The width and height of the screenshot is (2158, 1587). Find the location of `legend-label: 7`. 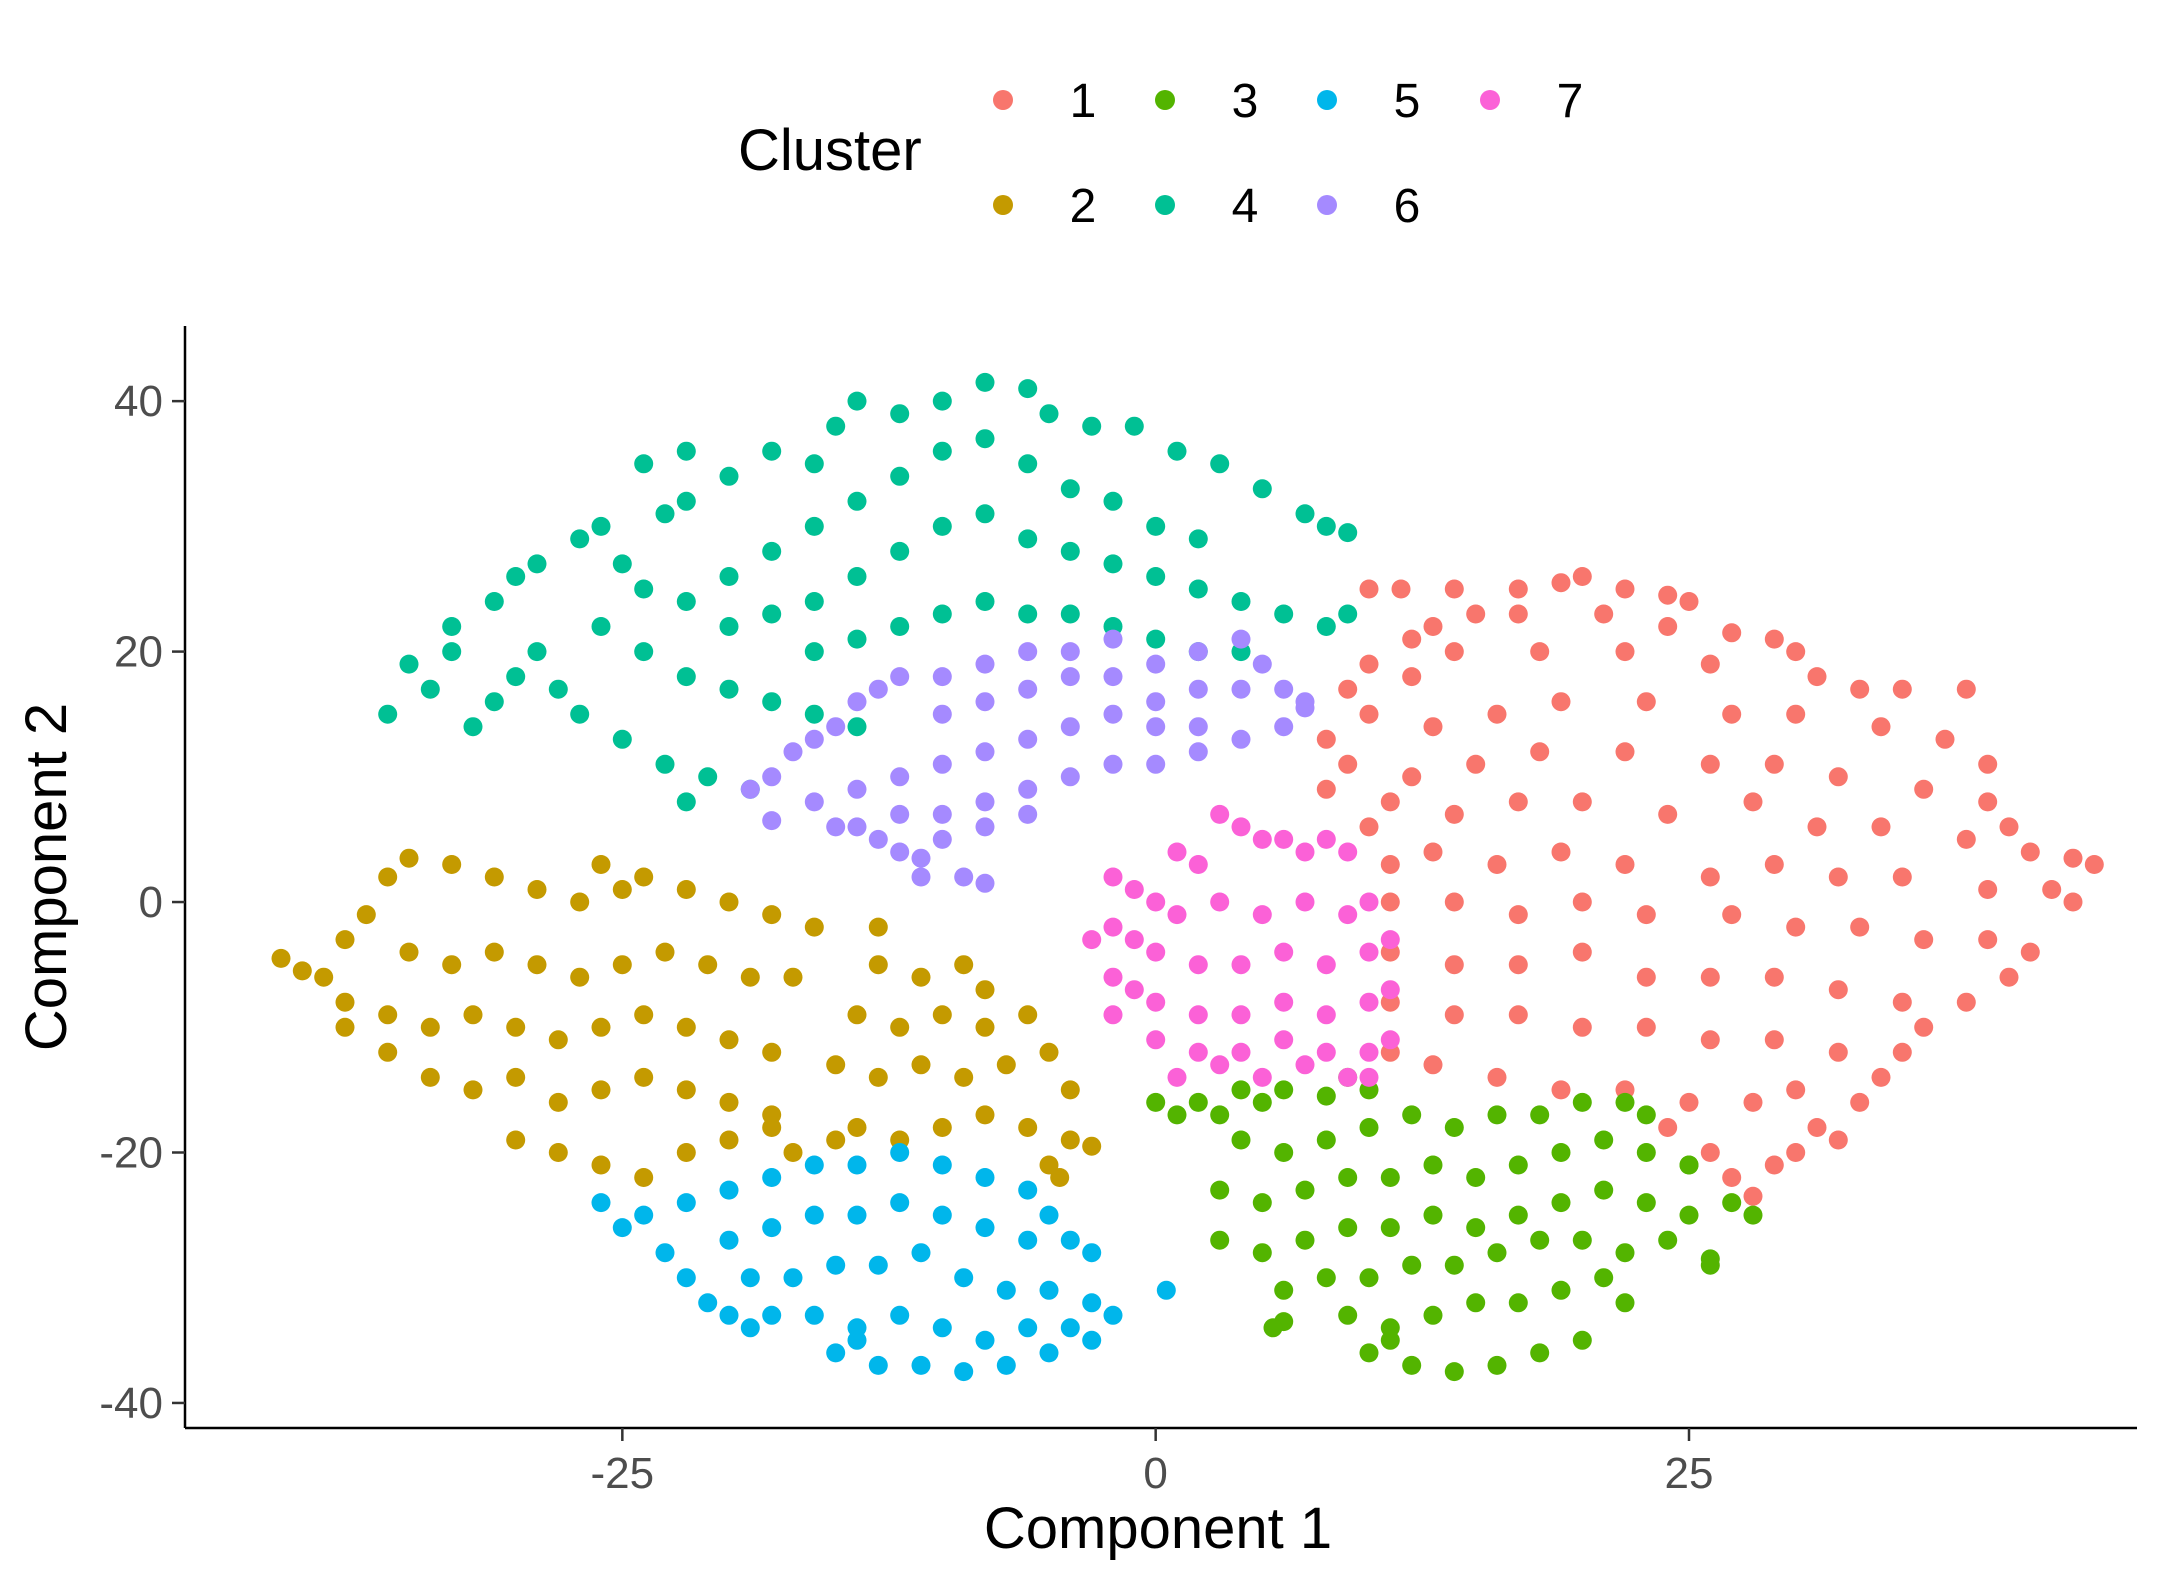

legend-label: 7 is located at coordinates (1570, 101).